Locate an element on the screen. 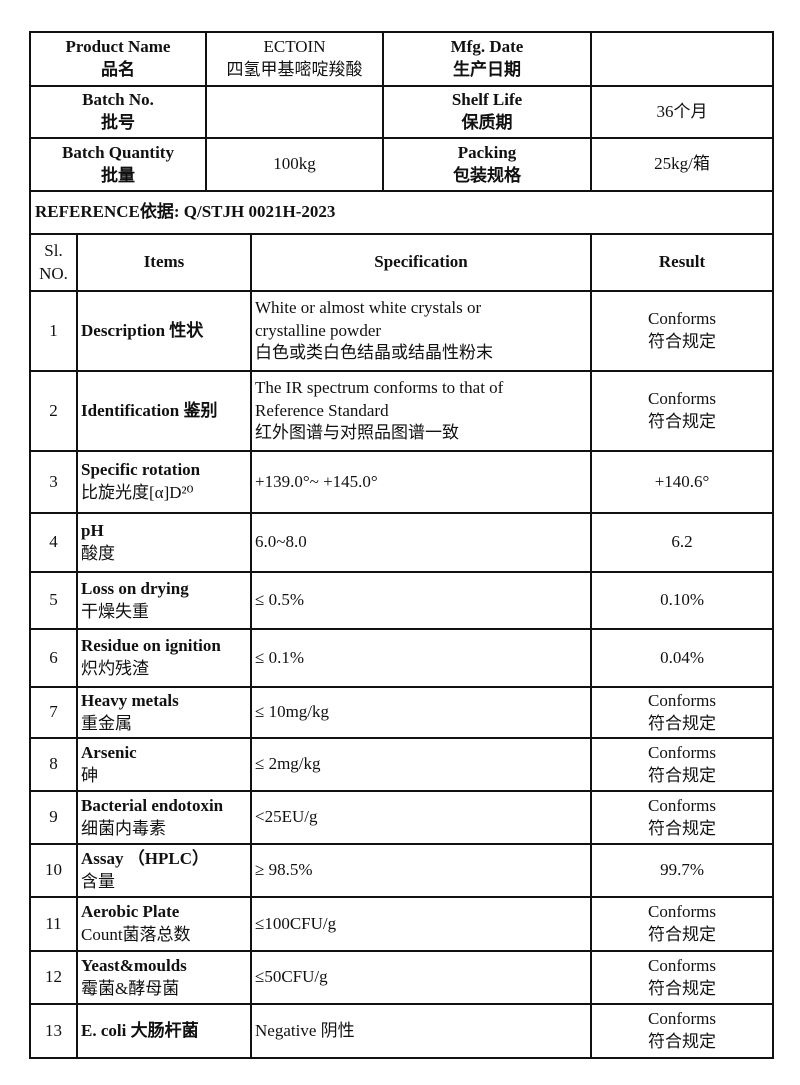  col-header-result: Result is located at coordinates (682, 262).